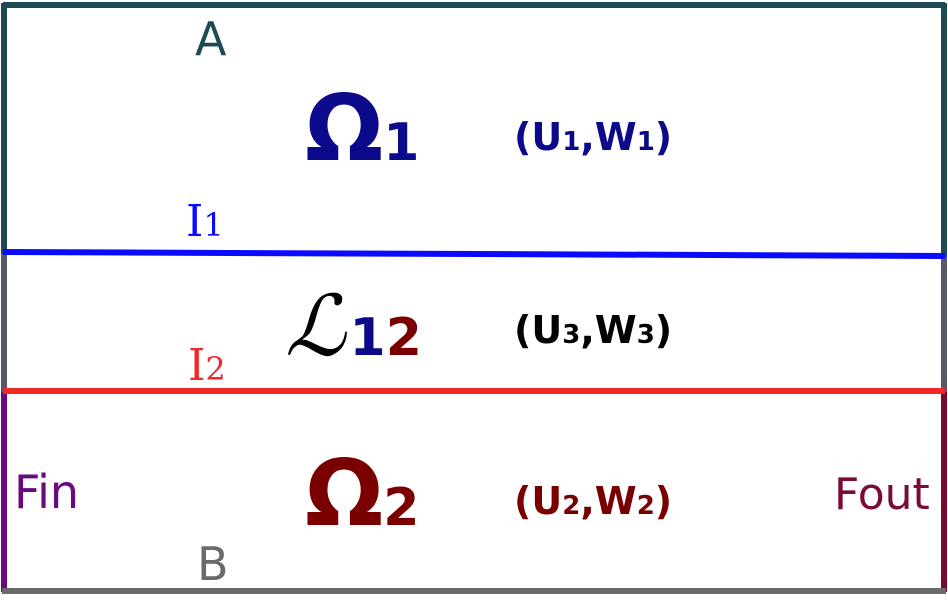  What do you see at coordinates (593, 501) in the screenshot?
I see `omega-2-pair: (U2,W2)` at bounding box center [593, 501].